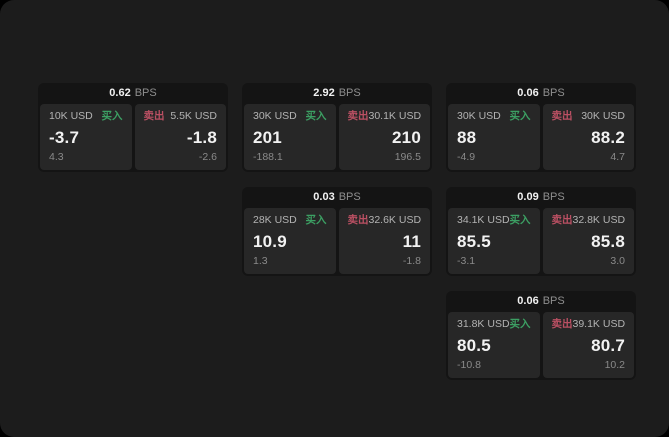 The image size is (669, 437). What do you see at coordinates (411, 241) in the screenshot?
I see `sell-value: 11` at bounding box center [411, 241].